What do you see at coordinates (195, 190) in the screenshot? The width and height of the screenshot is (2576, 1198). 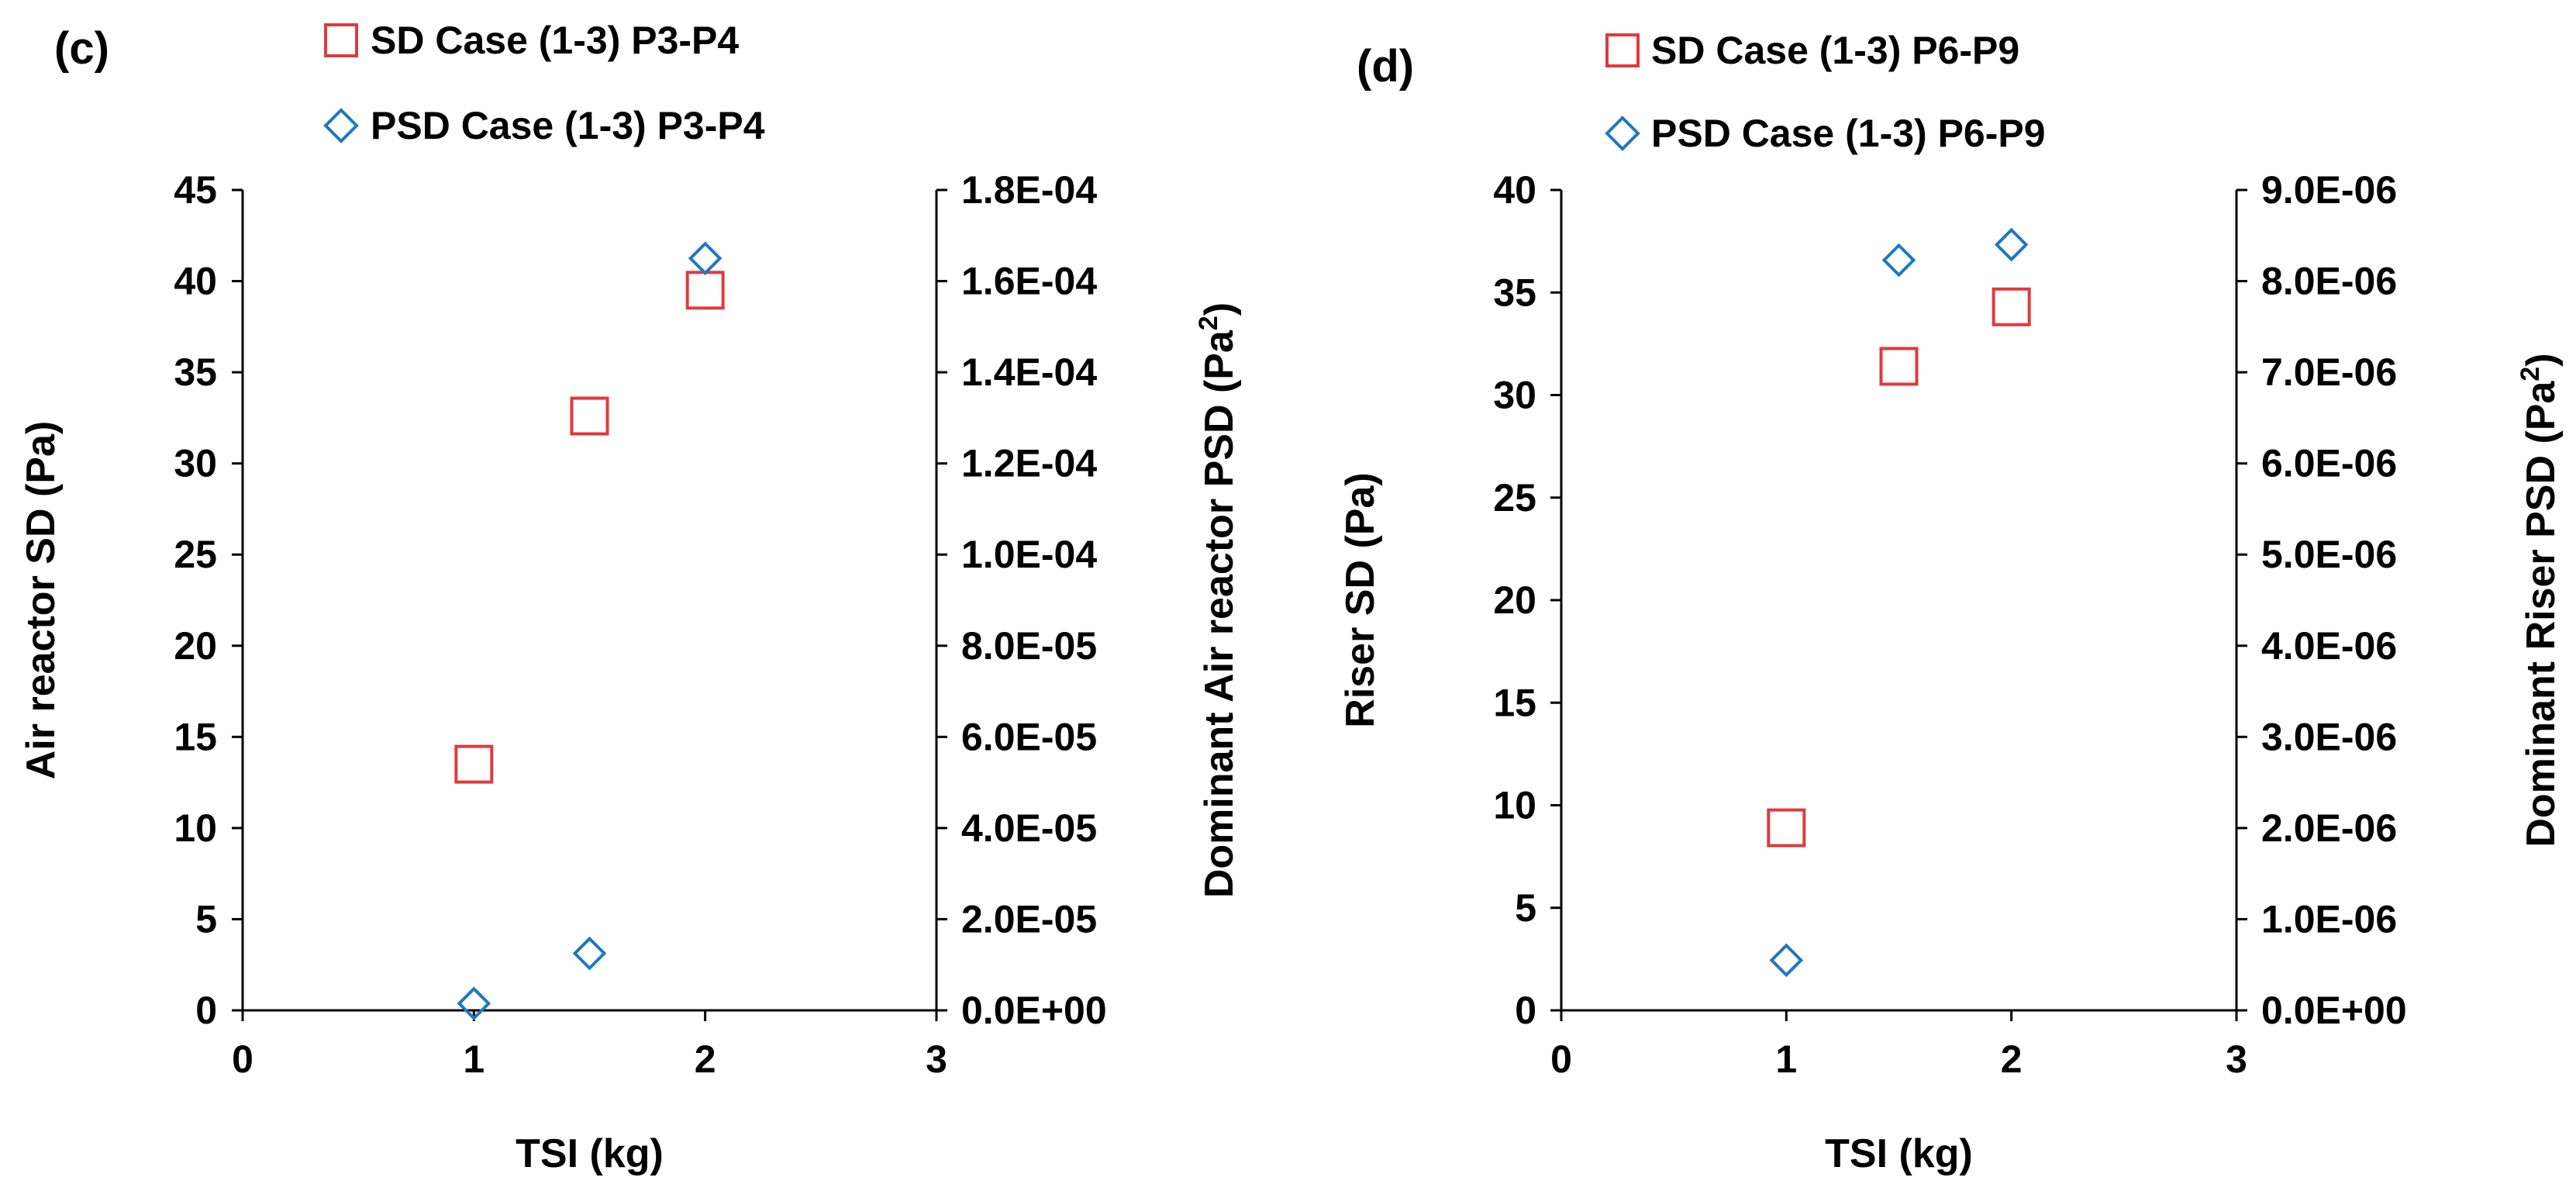 I see `y-tick-label: 45` at bounding box center [195, 190].